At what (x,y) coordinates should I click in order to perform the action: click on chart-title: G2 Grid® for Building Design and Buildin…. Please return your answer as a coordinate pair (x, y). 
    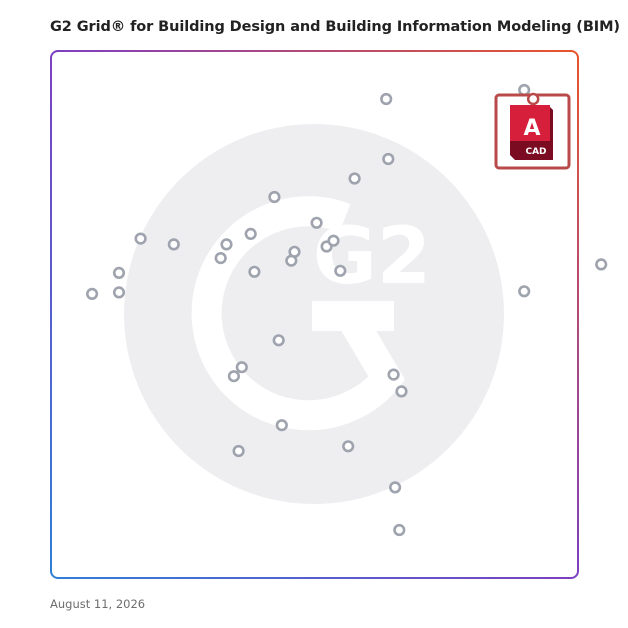
    Looking at the image, I should click on (335, 27).